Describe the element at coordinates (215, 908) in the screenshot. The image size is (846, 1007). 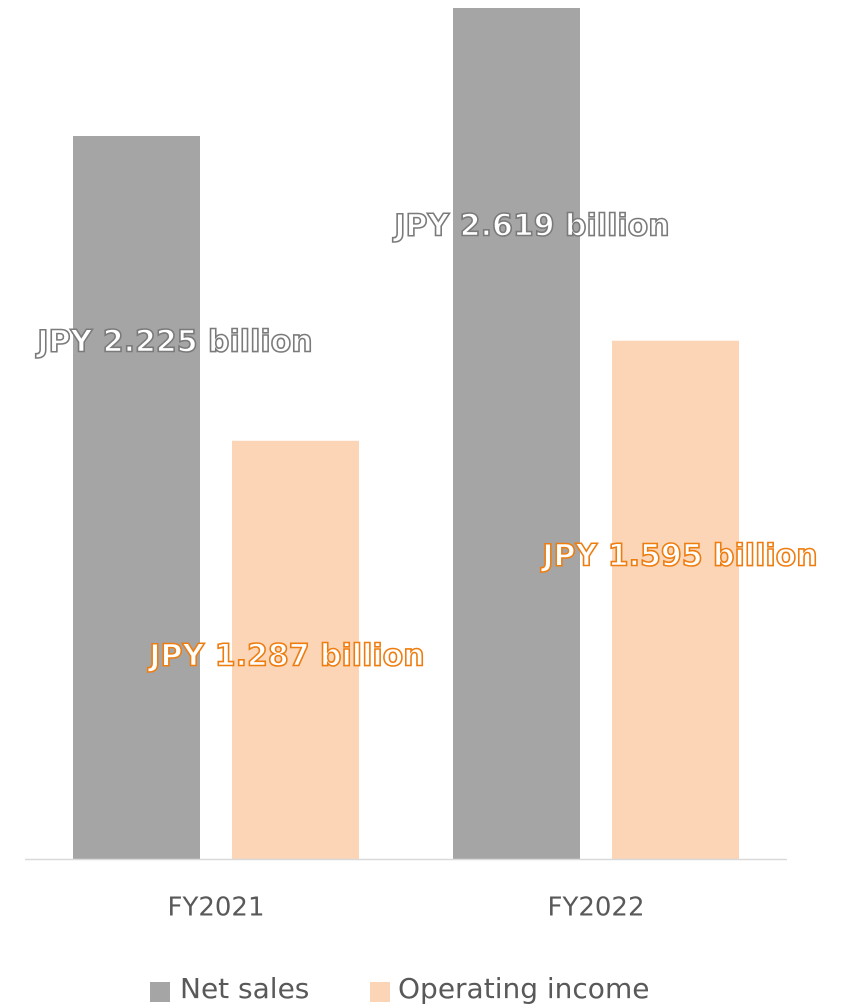
I see `x-tick-label: FY2021` at that location.